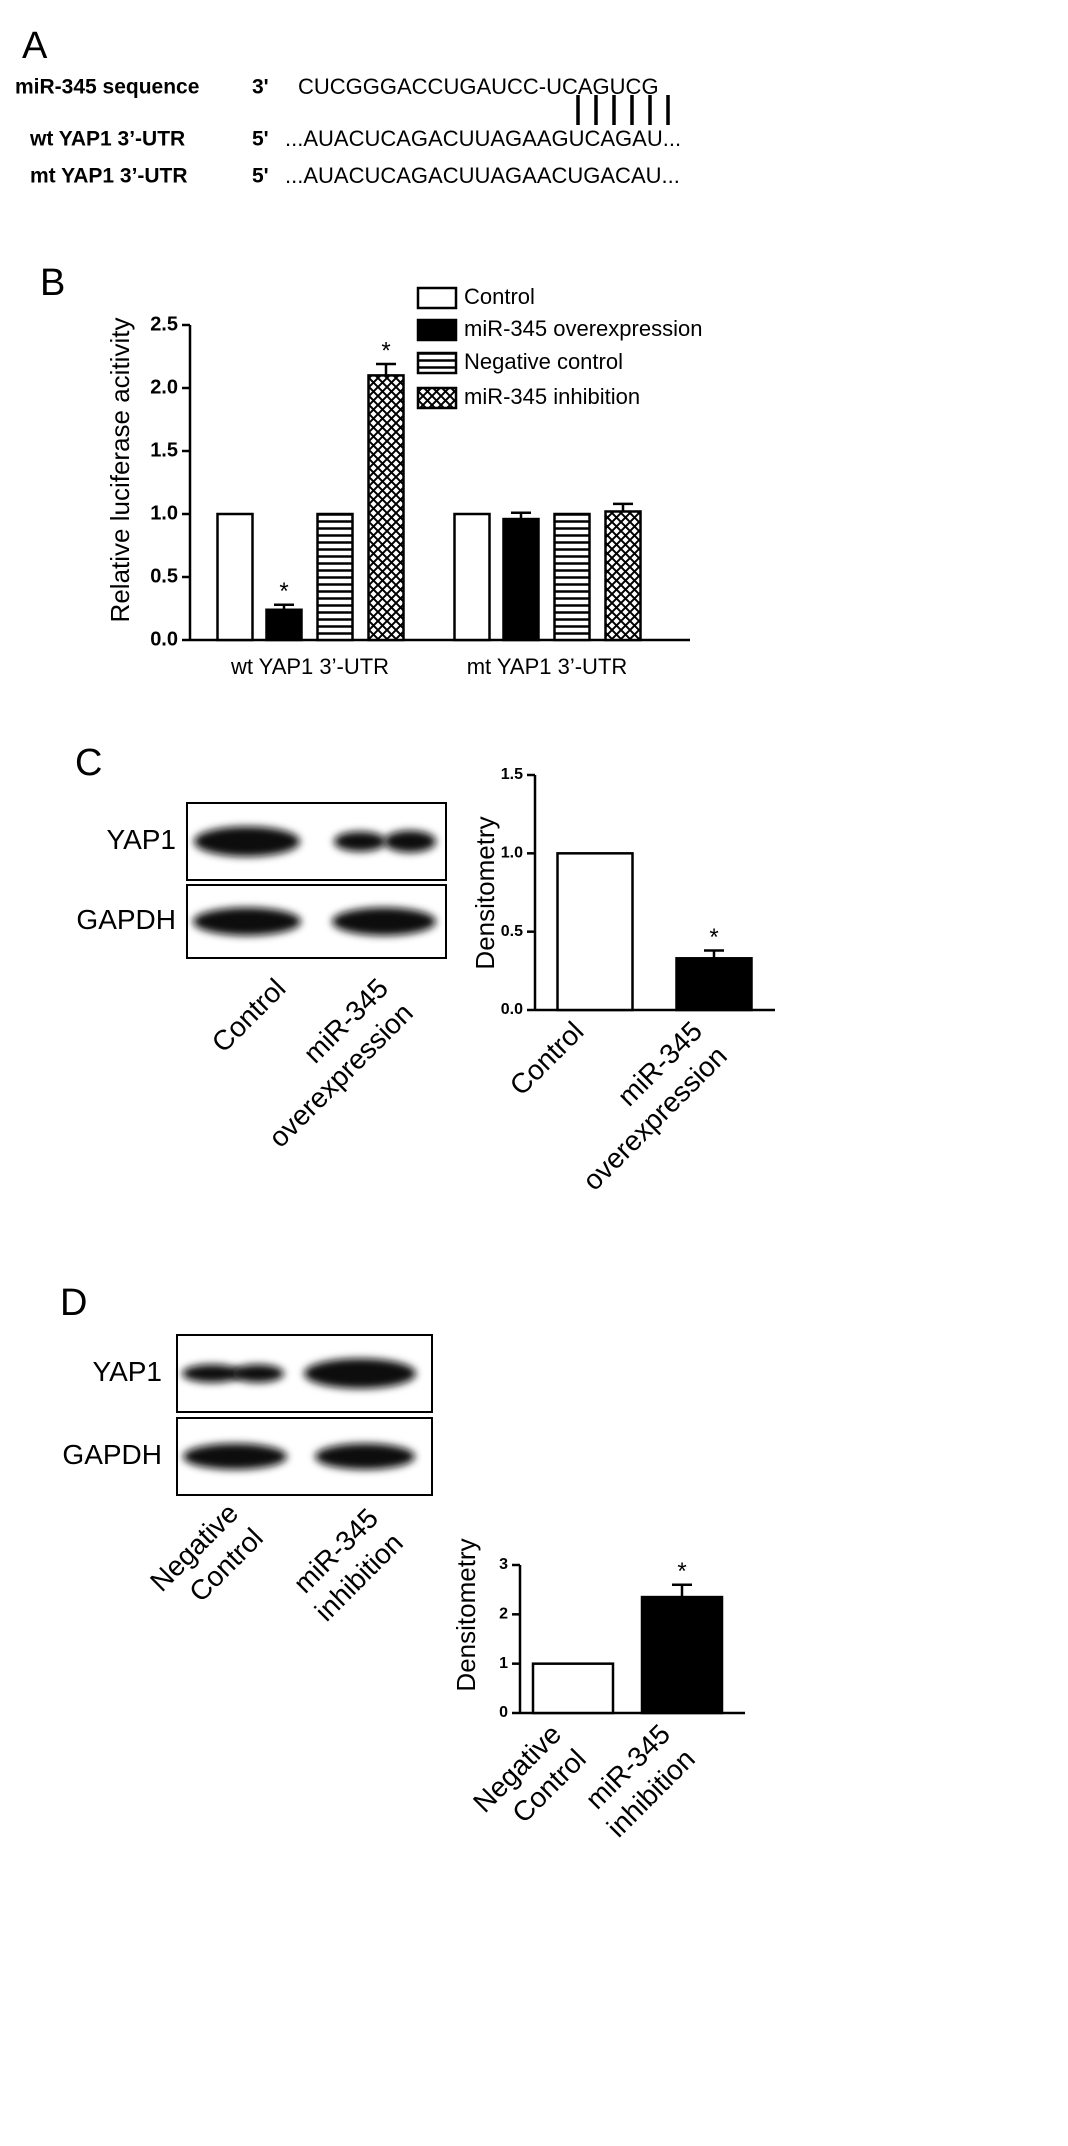  What do you see at coordinates (543, 361) in the screenshot?
I see `legend-label: Negative control` at bounding box center [543, 361].